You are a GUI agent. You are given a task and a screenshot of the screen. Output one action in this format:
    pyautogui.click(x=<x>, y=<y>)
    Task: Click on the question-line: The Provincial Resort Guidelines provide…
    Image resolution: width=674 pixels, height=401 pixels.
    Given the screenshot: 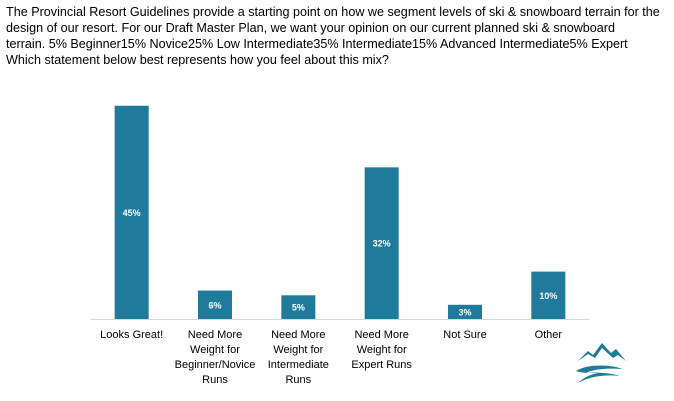 What is the action you would take?
    pyautogui.click(x=333, y=12)
    